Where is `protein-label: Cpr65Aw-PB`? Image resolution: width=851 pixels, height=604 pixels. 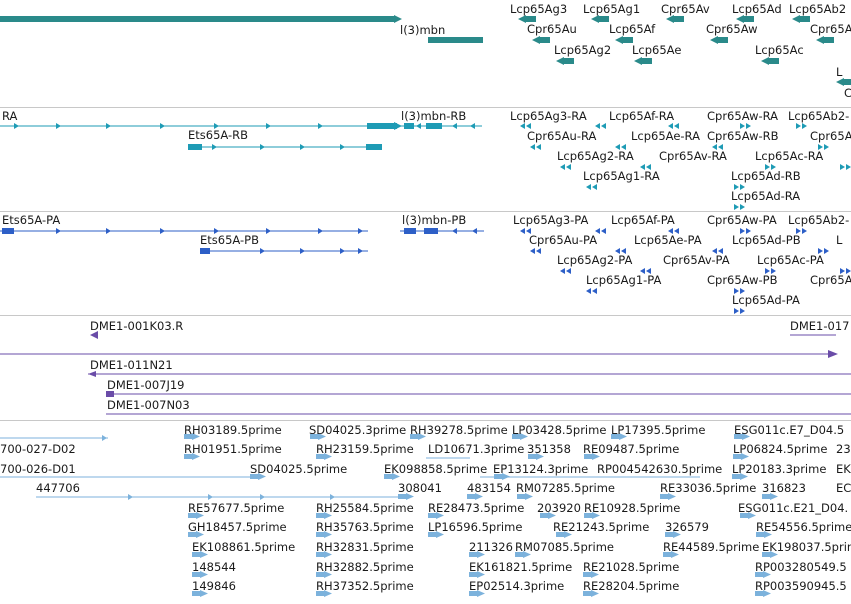 protein-label: Cpr65Aw-PB is located at coordinates (742, 280).